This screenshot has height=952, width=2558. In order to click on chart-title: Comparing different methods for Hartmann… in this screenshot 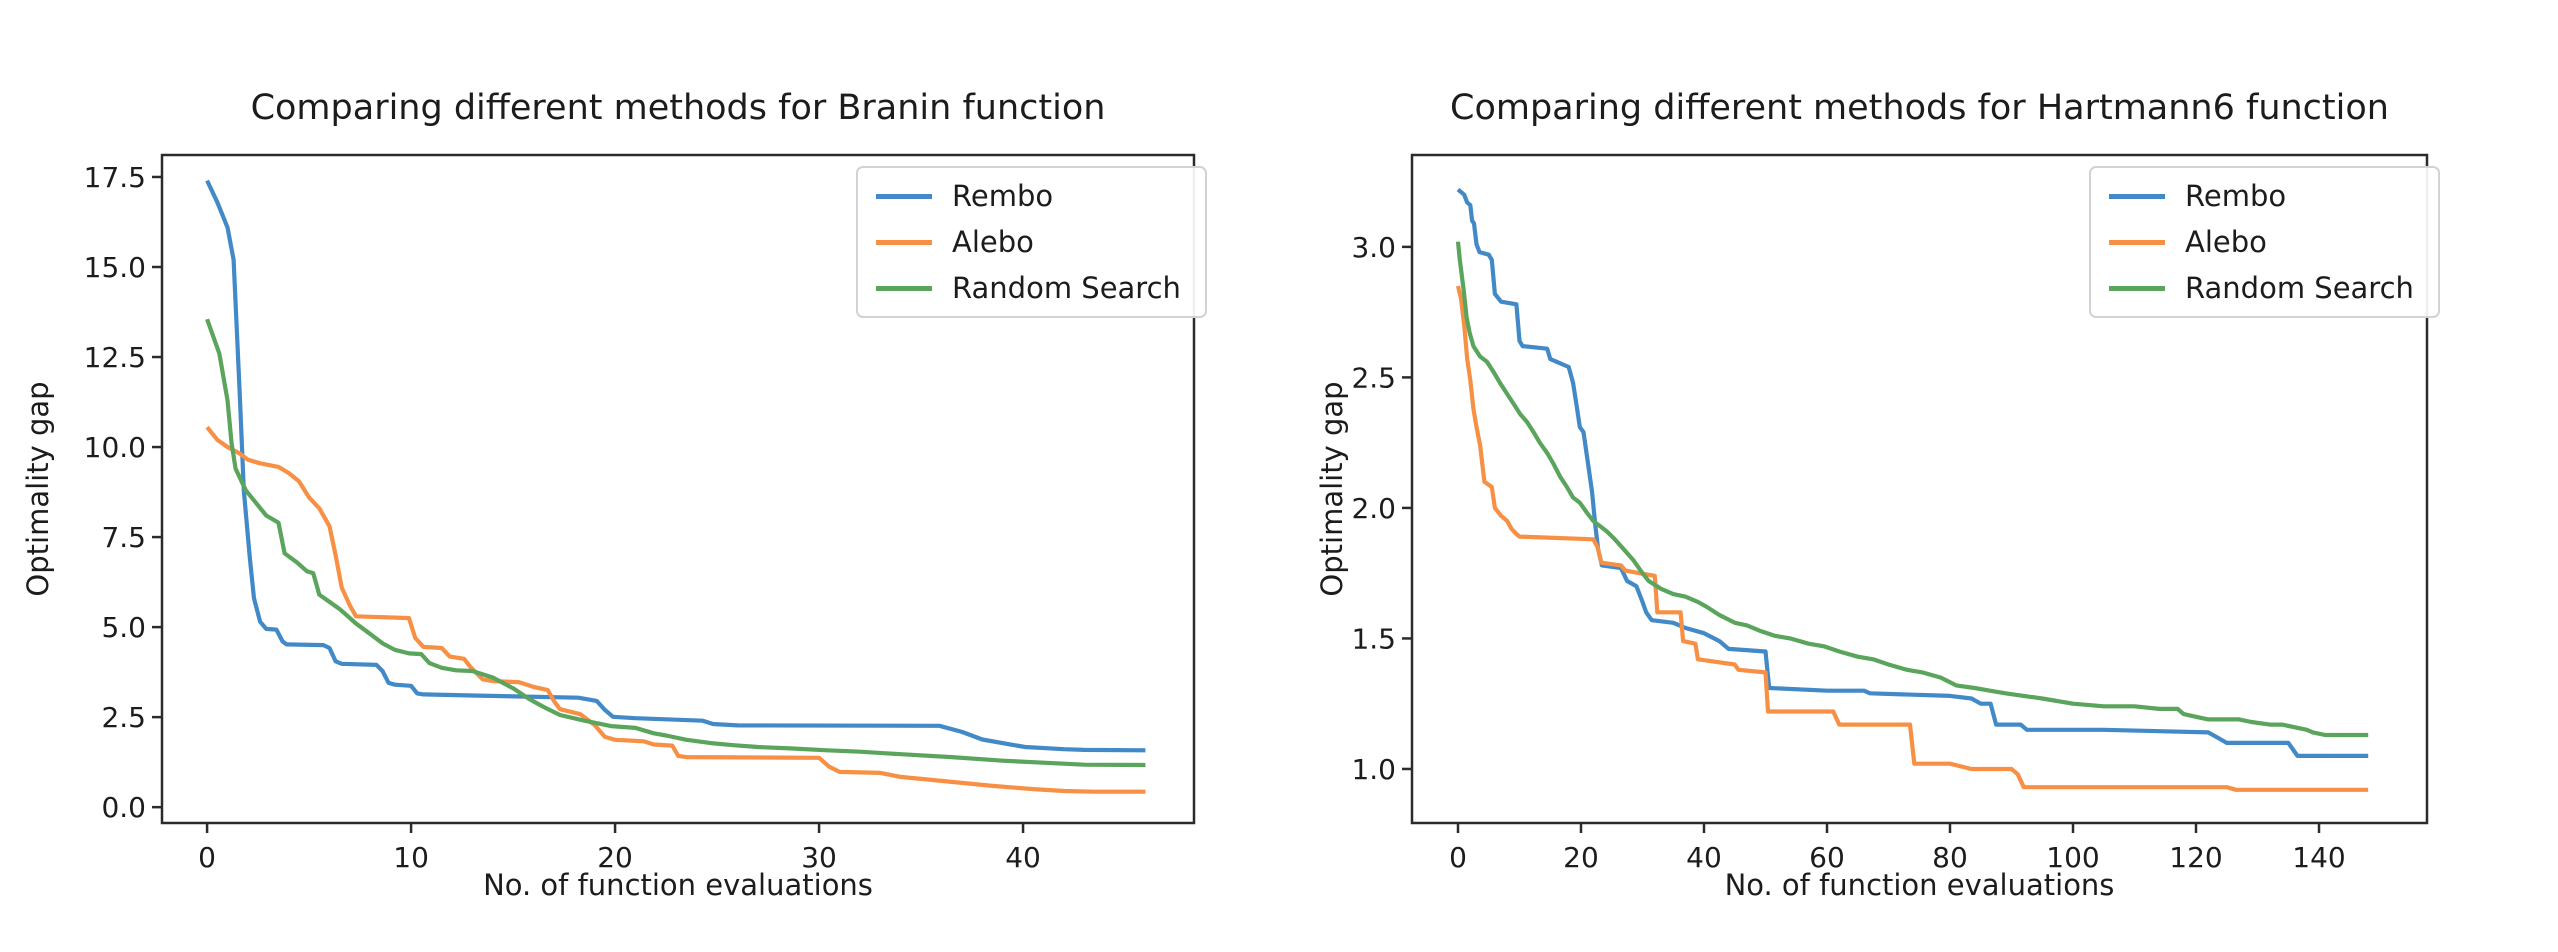, I will do `click(1919, 108)`.